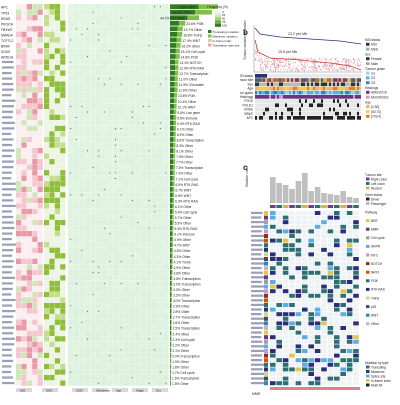 The image size is (400, 405). What do you see at coordinates (376, 188) in the screenshot?
I see `legend-label: Rectum` at bounding box center [376, 188].